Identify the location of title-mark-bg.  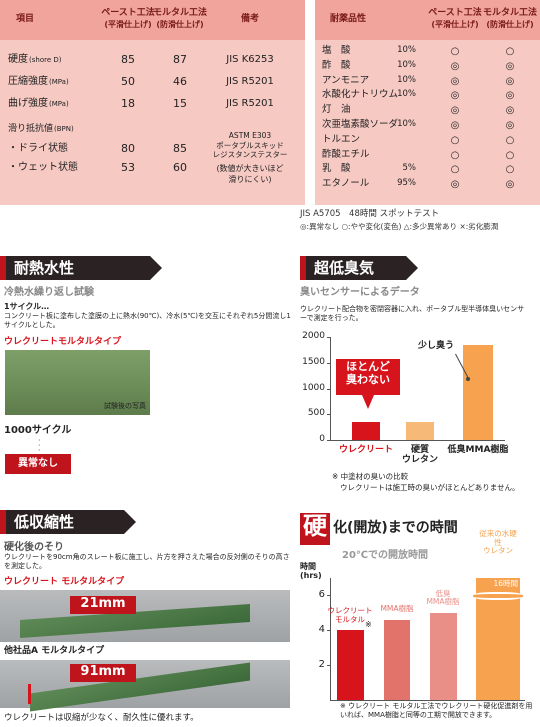
(315, 529).